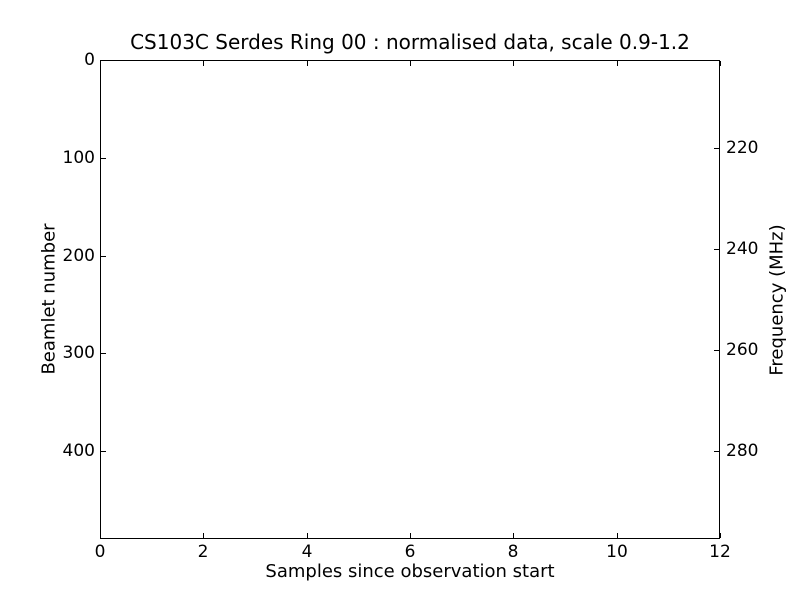 The height and width of the screenshot is (600, 800). Describe the element at coordinates (513, 552) in the screenshot. I see `x-tick-label: 8` at that location.